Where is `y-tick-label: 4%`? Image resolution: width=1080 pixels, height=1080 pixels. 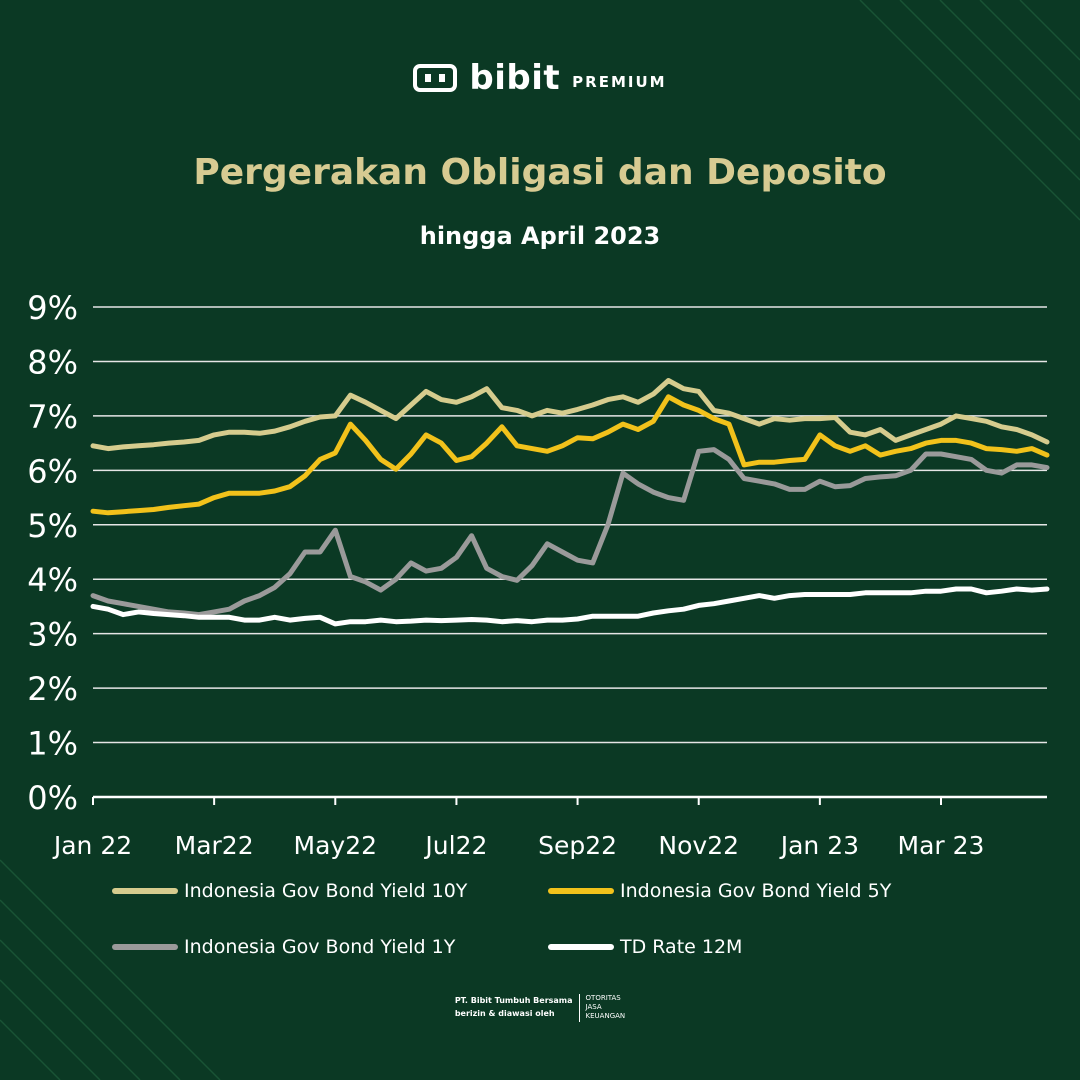
y-tick-label: 4% is located at coordinates (52, 580).